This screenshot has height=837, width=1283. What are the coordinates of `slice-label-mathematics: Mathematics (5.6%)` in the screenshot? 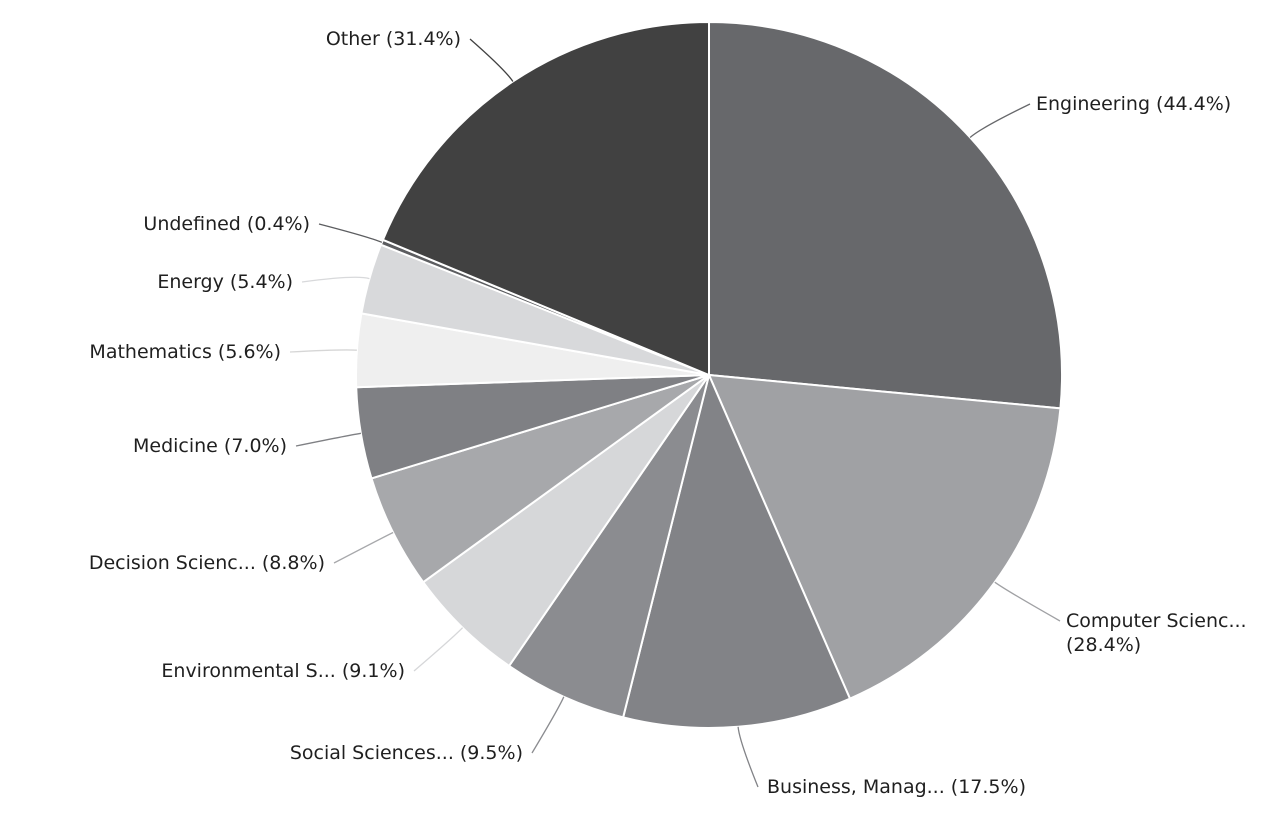 It's located at (185, 352).